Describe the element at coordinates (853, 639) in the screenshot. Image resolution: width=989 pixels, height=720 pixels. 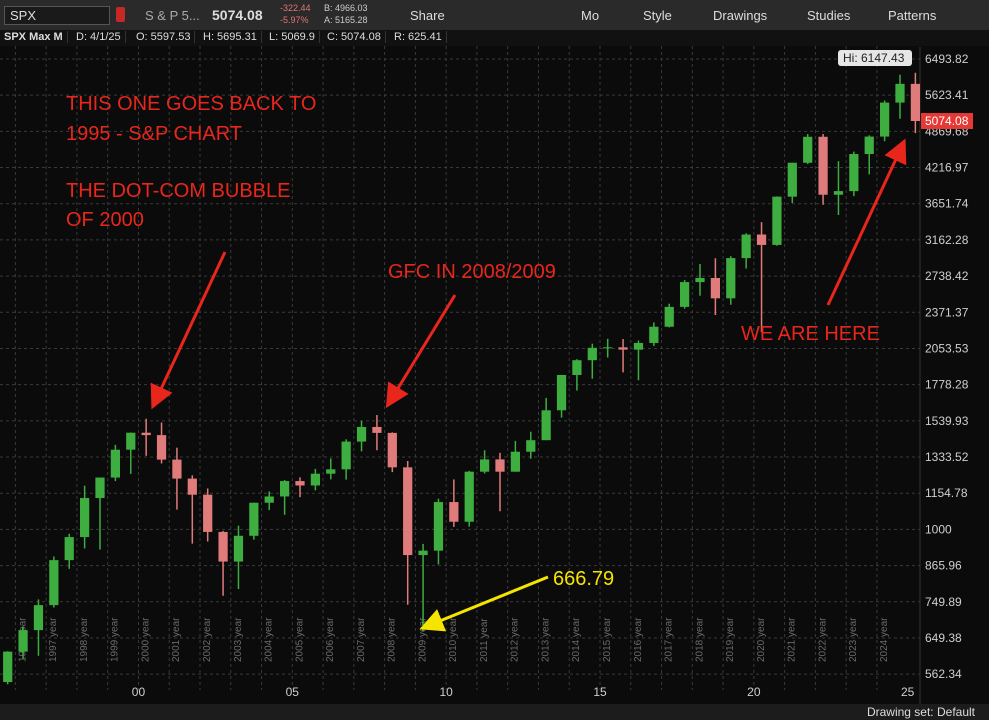
I see `year-label: 2023 year` at that location.